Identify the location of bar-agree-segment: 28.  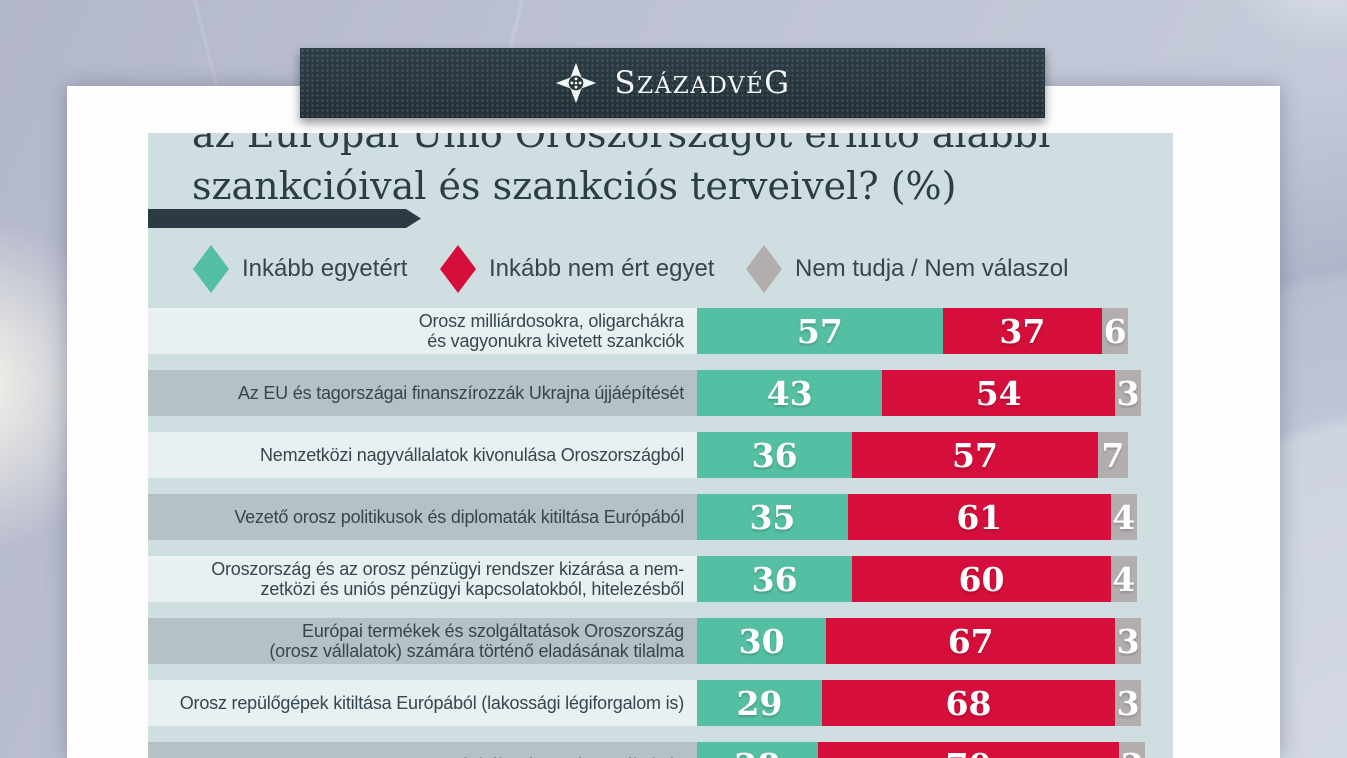
(757, 750).